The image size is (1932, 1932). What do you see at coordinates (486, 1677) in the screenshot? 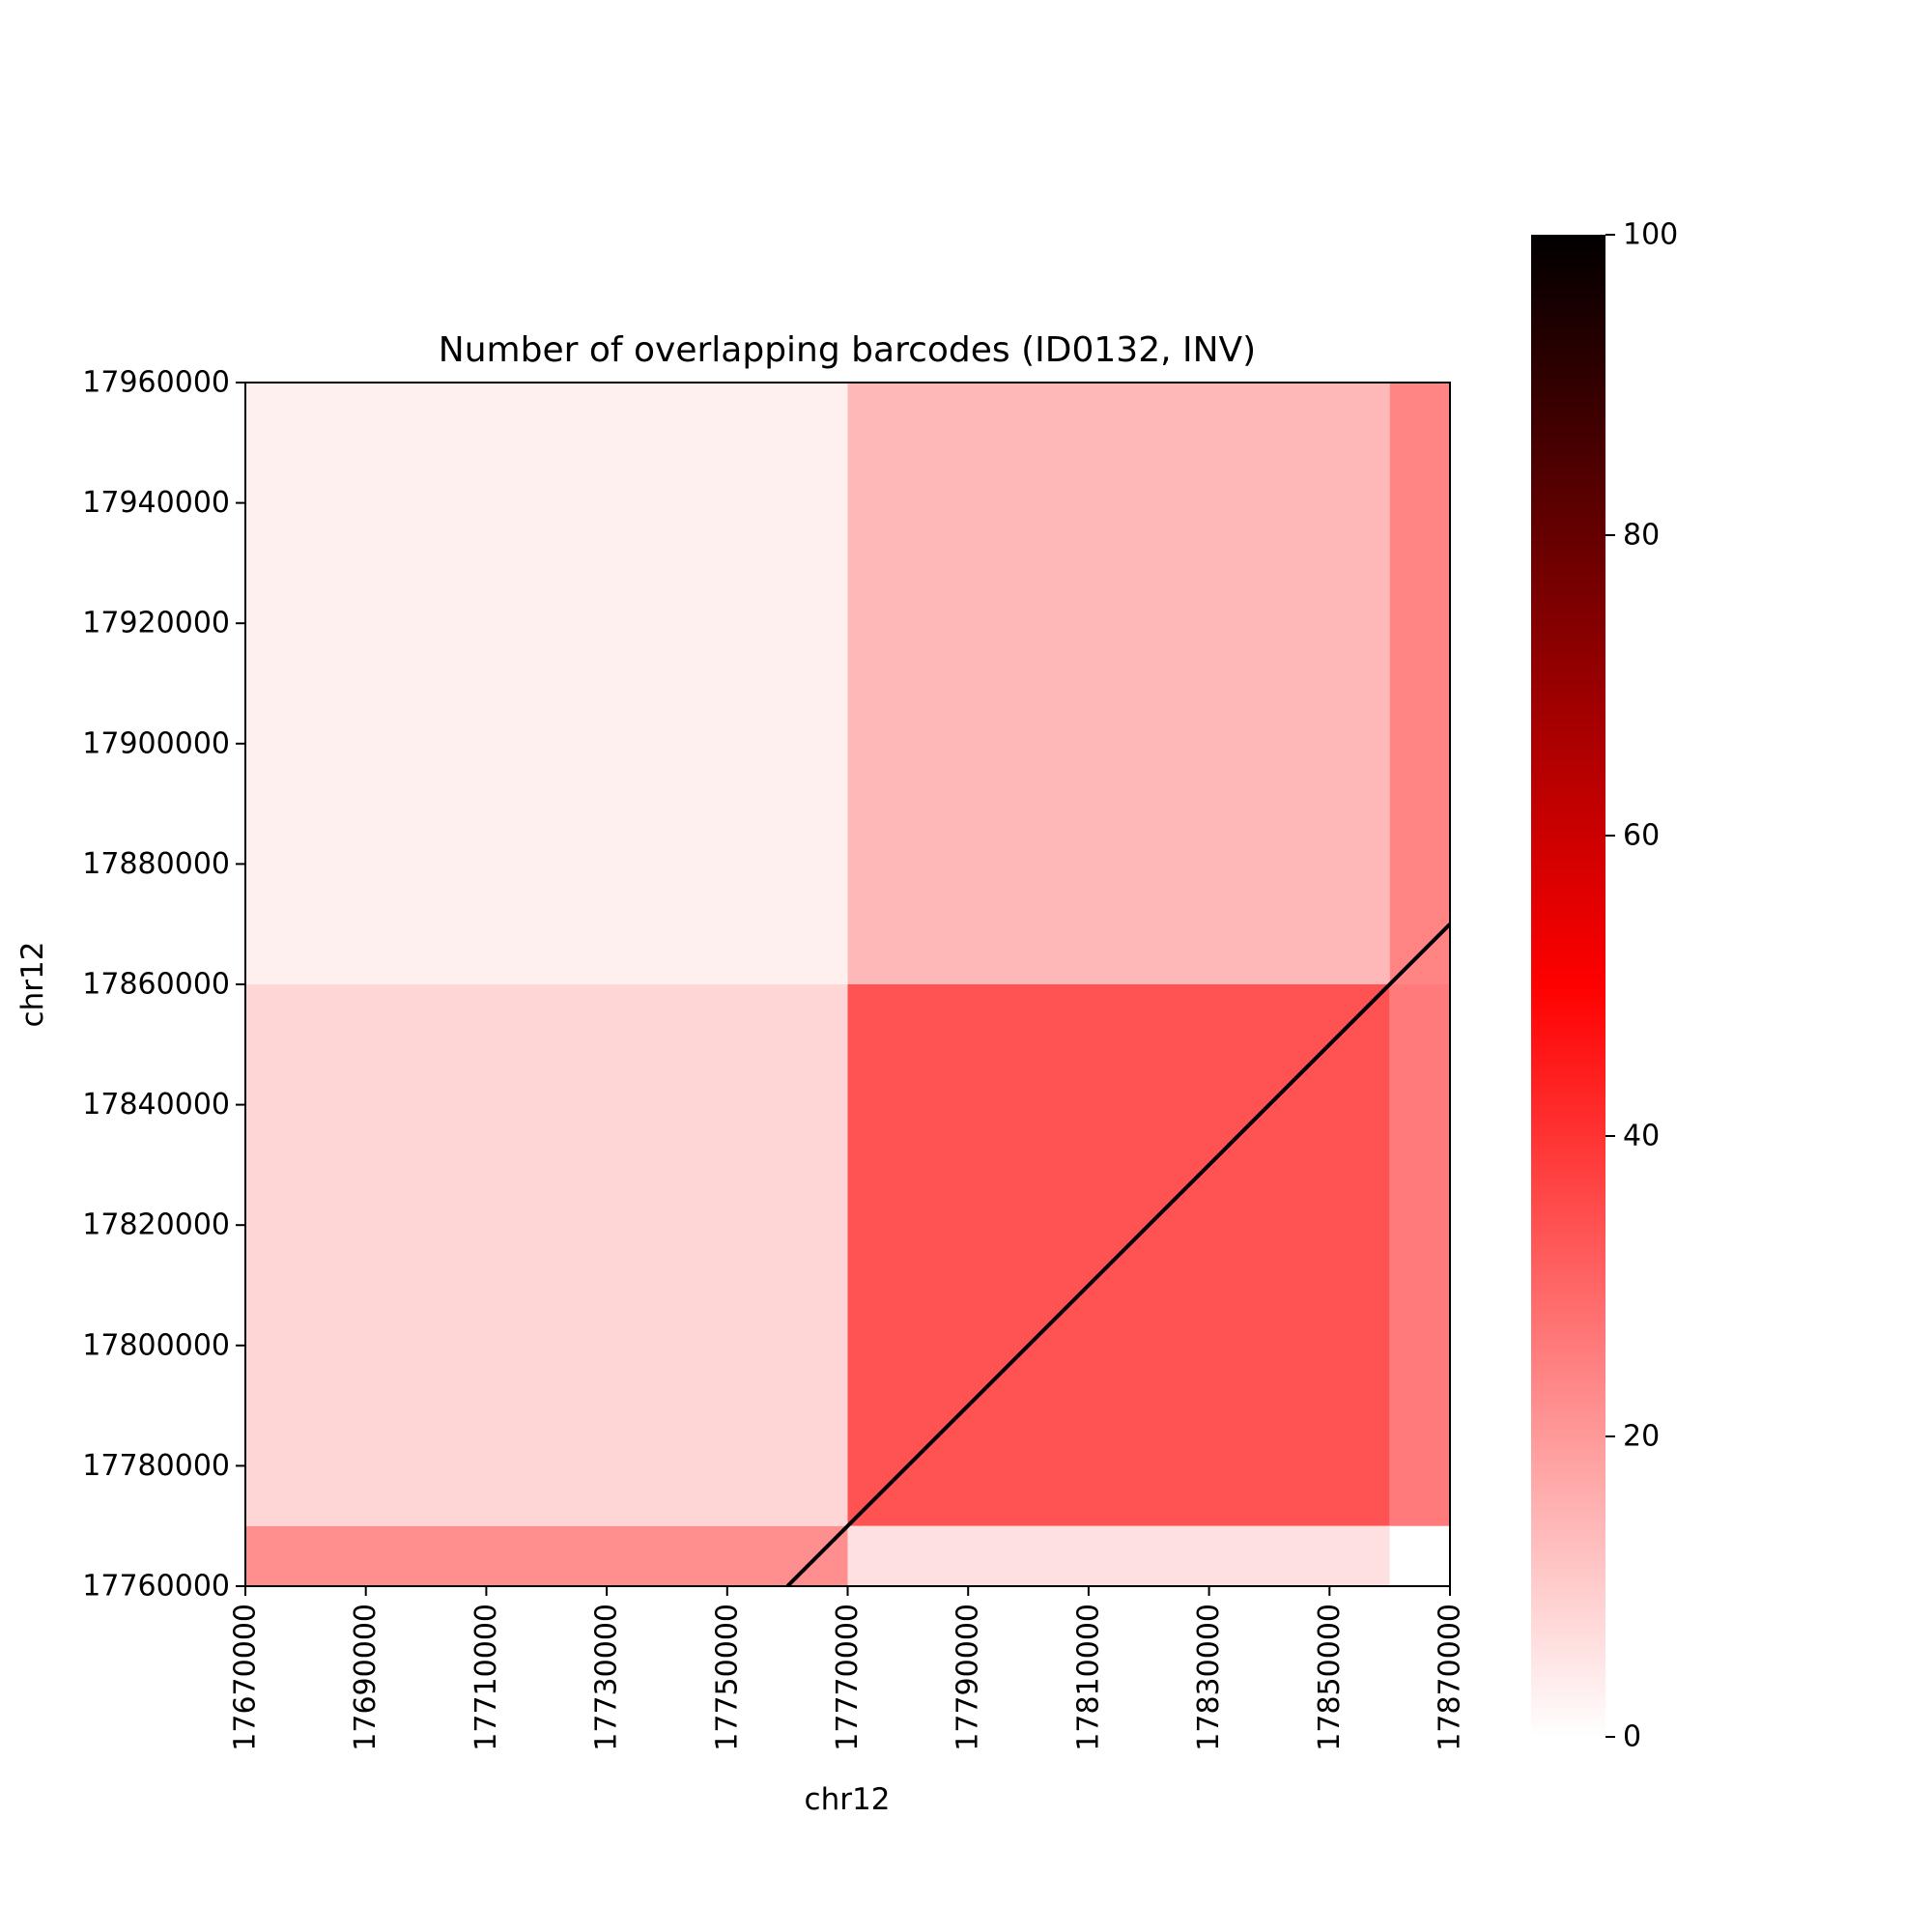
I see `x-tick-label: 17710000` at bounding box center [486, 1677].